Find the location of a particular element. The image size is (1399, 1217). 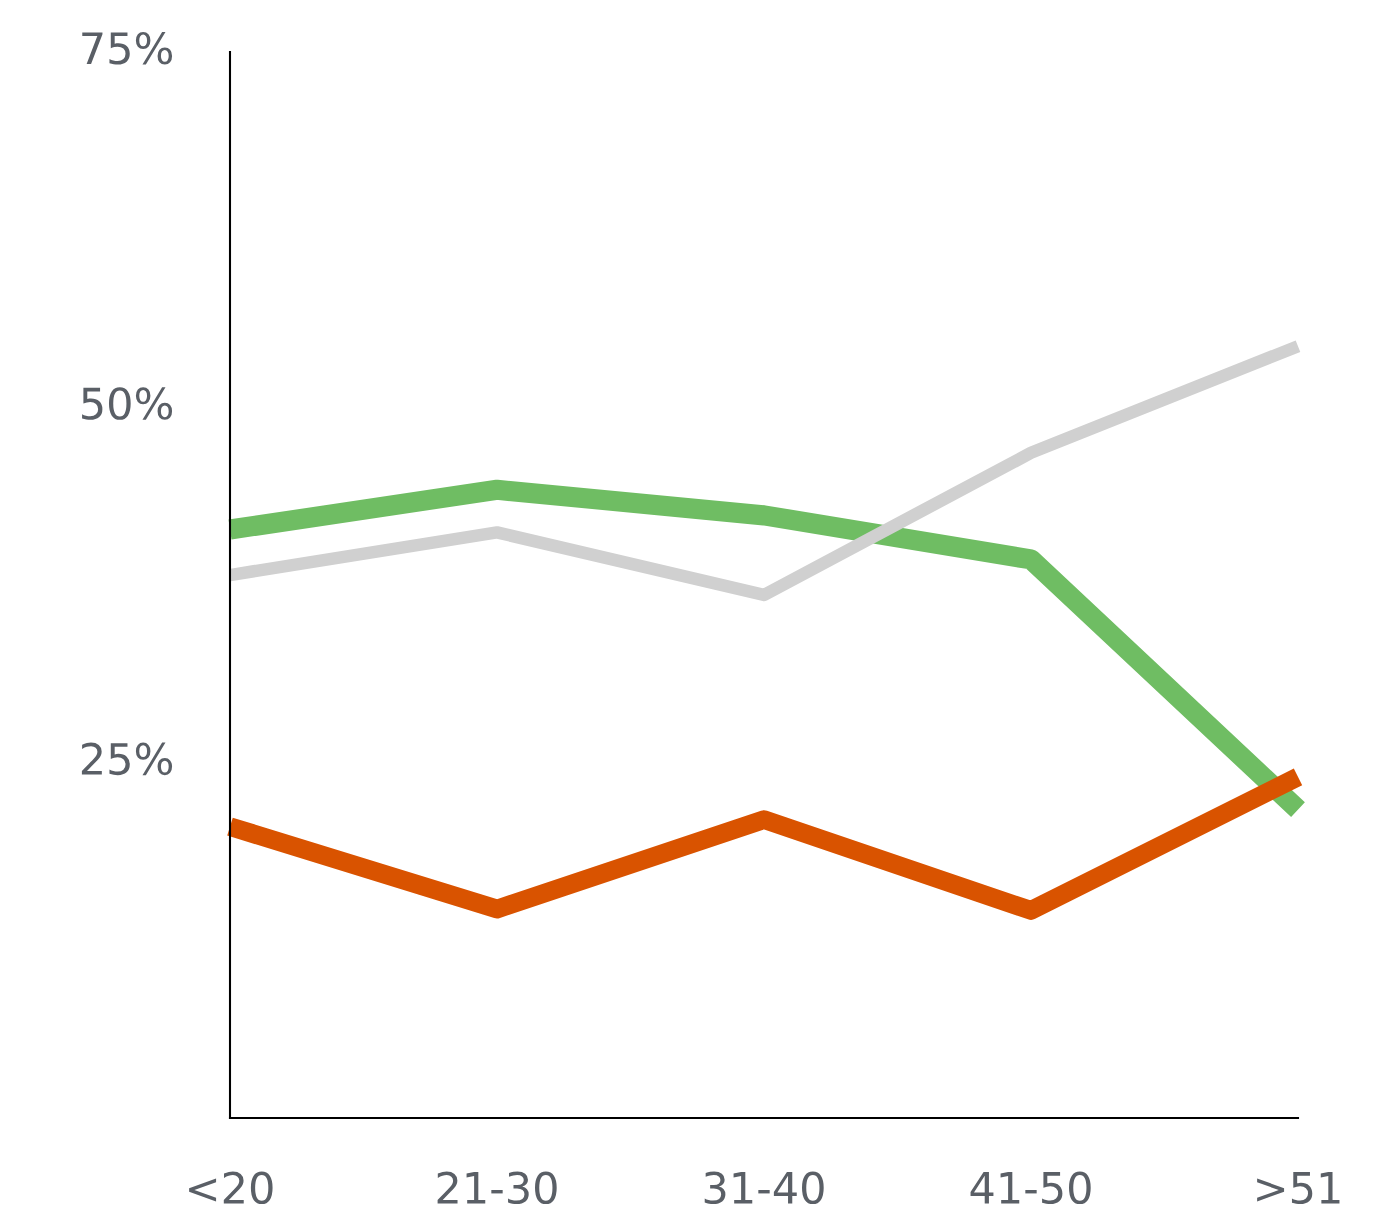

y-tick-label: 75% is located at coordinates (127, 48).